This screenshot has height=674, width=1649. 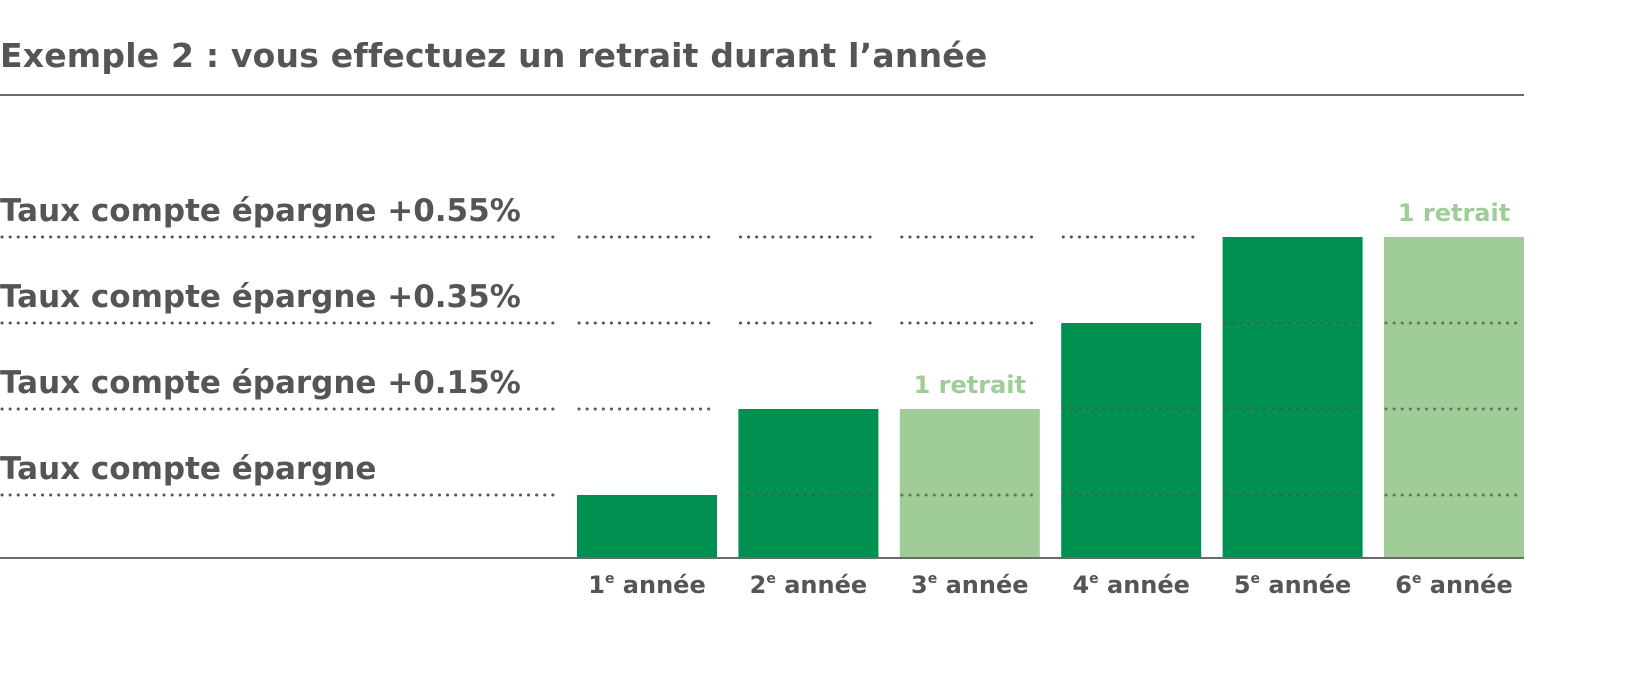 I want to click on annotations: 1 retrait 1 retrait, so click(x=1212, y=299).